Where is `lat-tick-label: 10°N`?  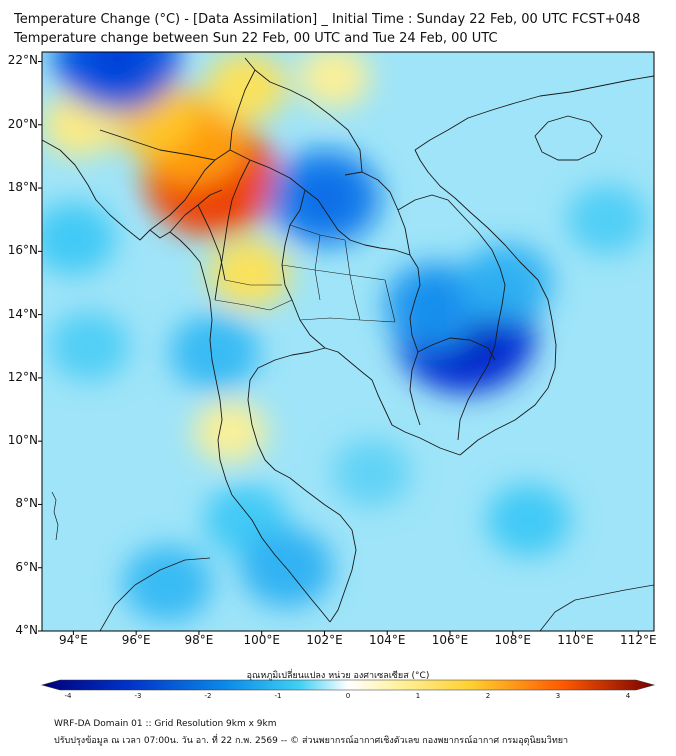
lat-tick-label: 10°N is located at coordinates (22, 440).